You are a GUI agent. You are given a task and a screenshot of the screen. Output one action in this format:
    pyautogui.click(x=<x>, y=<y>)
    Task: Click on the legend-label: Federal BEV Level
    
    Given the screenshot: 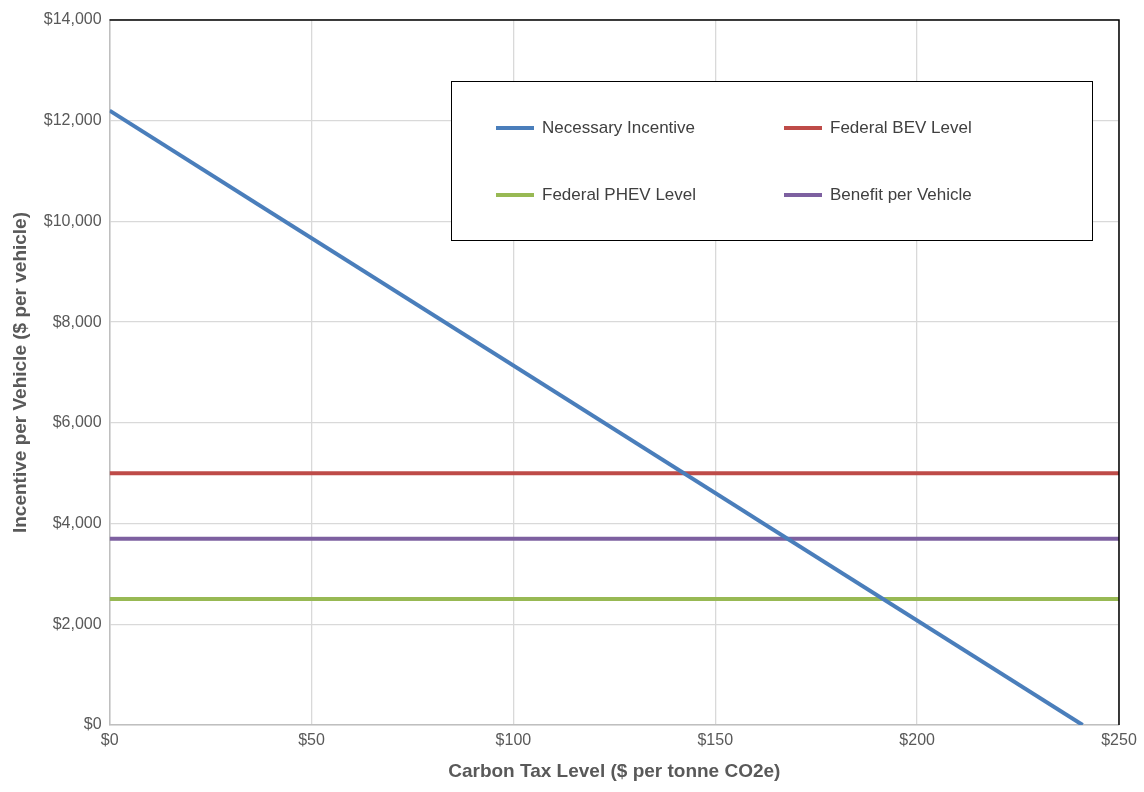 What is the action you would take?
    pyautogui.click(x=901, y=127)
    